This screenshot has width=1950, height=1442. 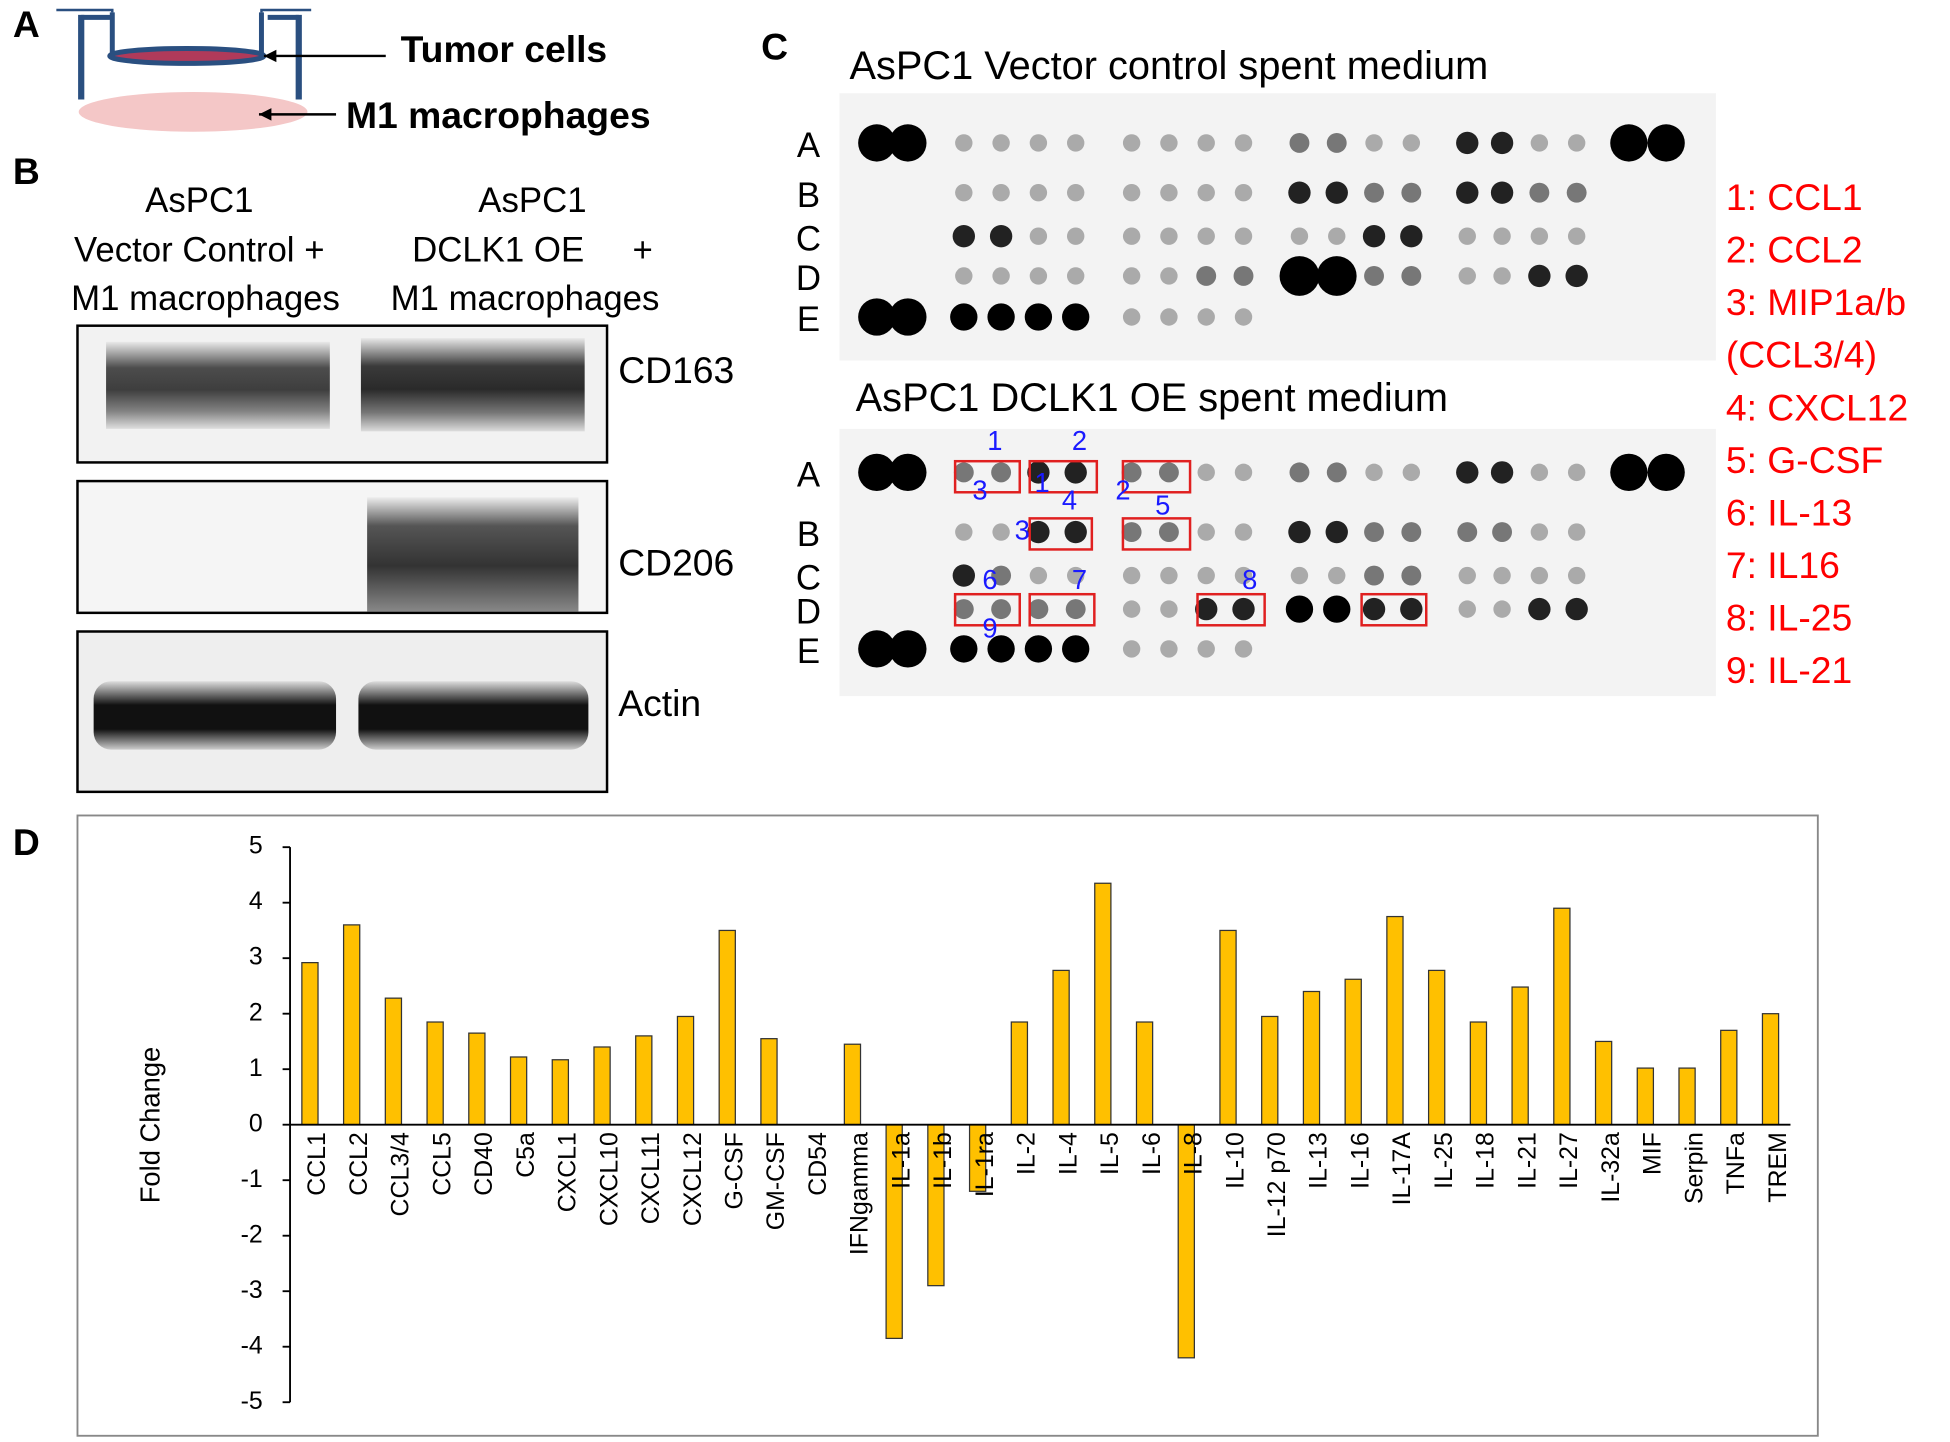 I want to click on y-tick-label: -5, so click(x=252, y=1401).